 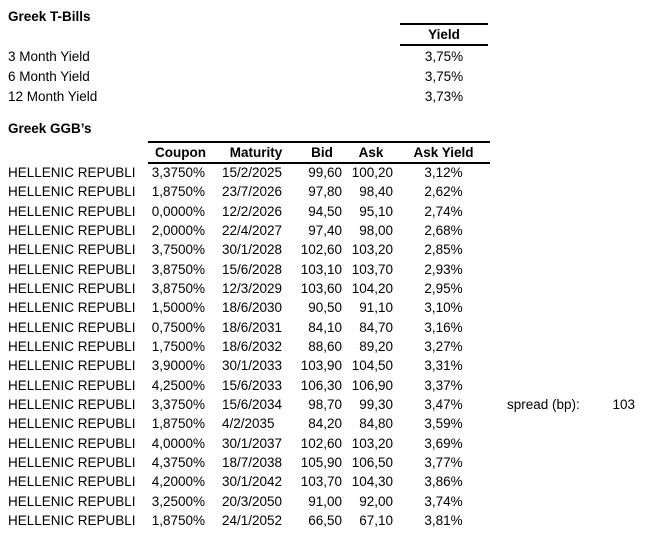 I want to click on bond-bid-cell: 84,20, so click(x=325, y=424).